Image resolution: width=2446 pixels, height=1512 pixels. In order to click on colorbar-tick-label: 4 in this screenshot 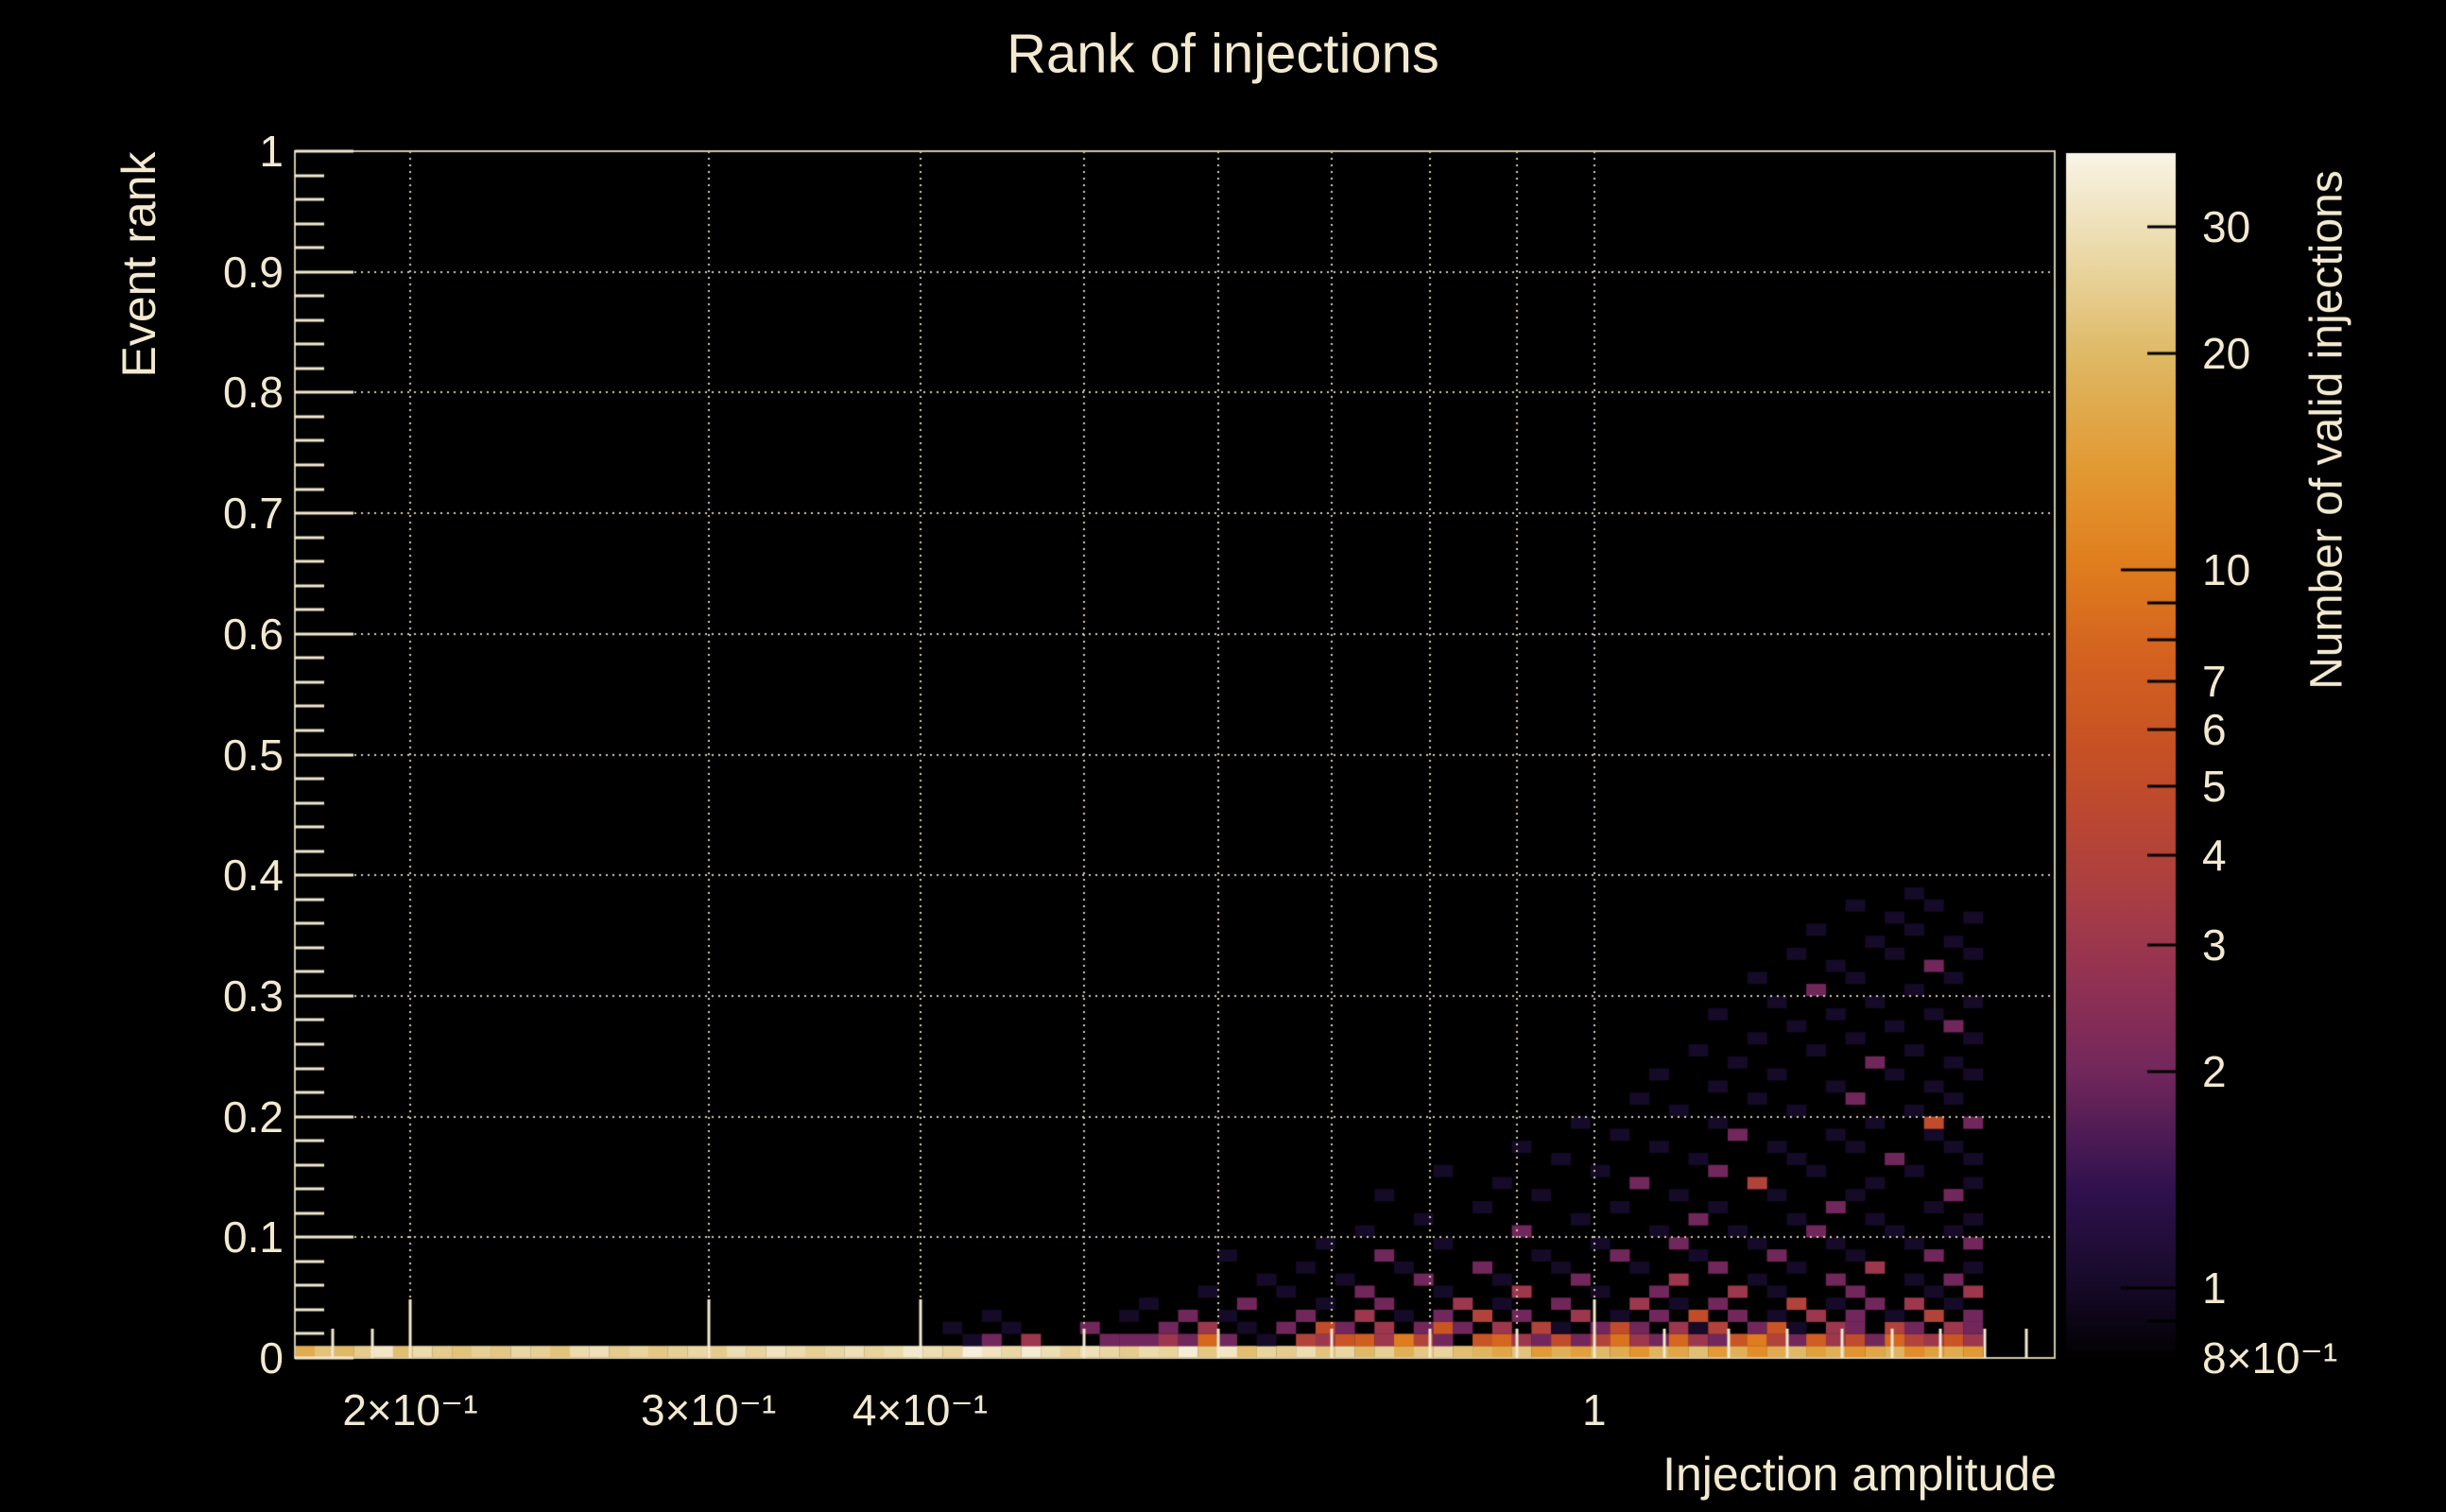, I will do `click(2214, 856)`.